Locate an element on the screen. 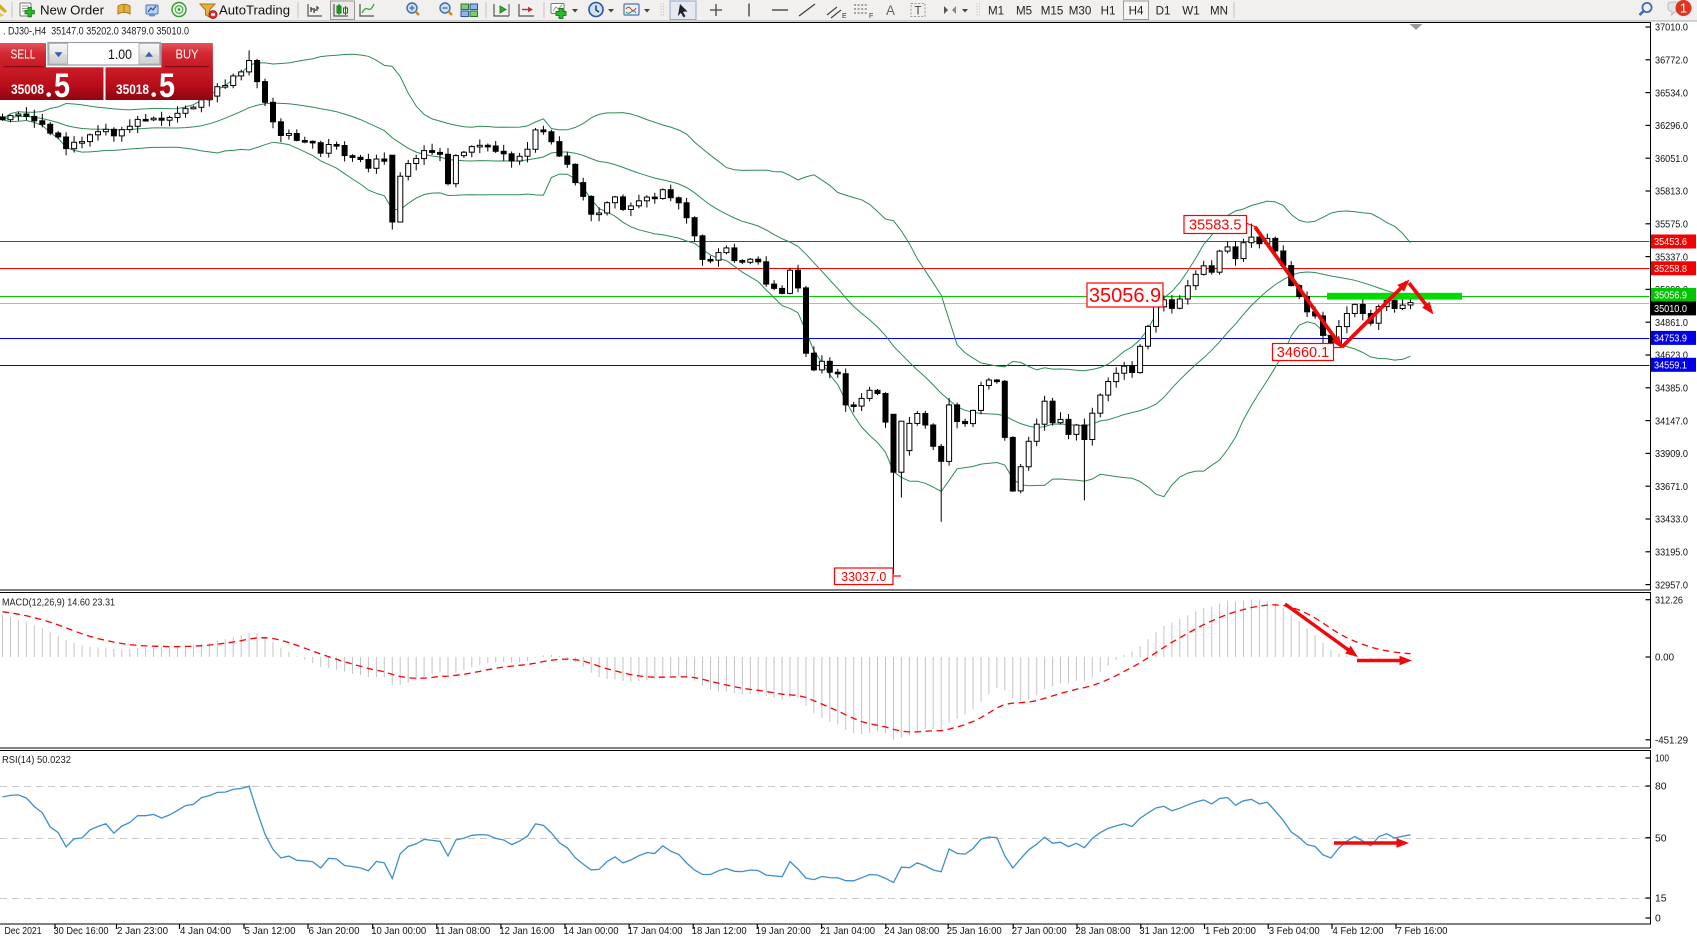 This screenshot has height=940, width=1697. svg-text: 19 Jan 20:00 is located at coordinates (783, 931).